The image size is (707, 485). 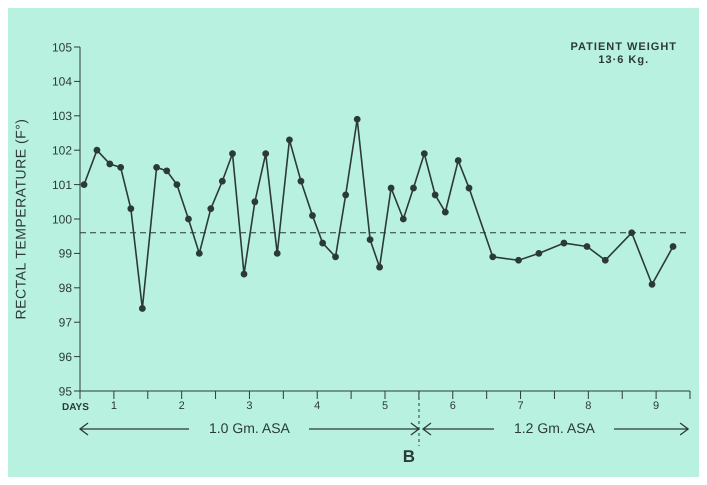 I want to click on y-tick-label: 100, so click(x=62, y=219).